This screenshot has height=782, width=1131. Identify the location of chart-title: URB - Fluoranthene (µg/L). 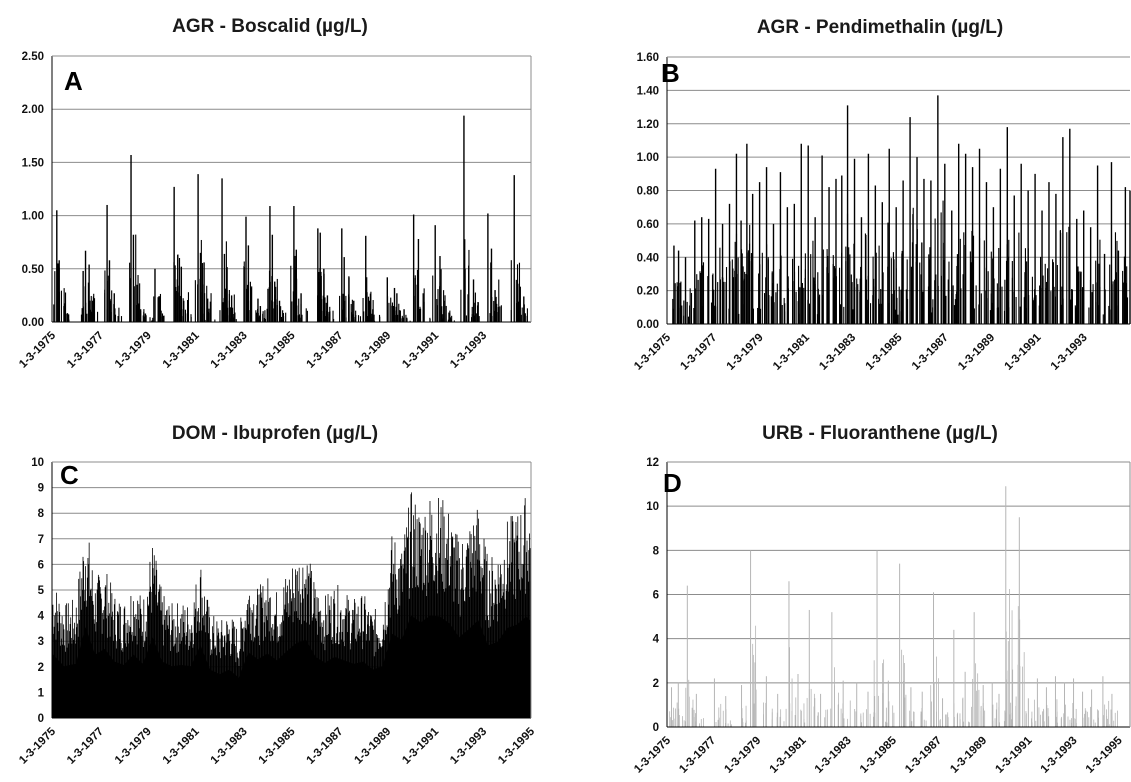
(880, 433).